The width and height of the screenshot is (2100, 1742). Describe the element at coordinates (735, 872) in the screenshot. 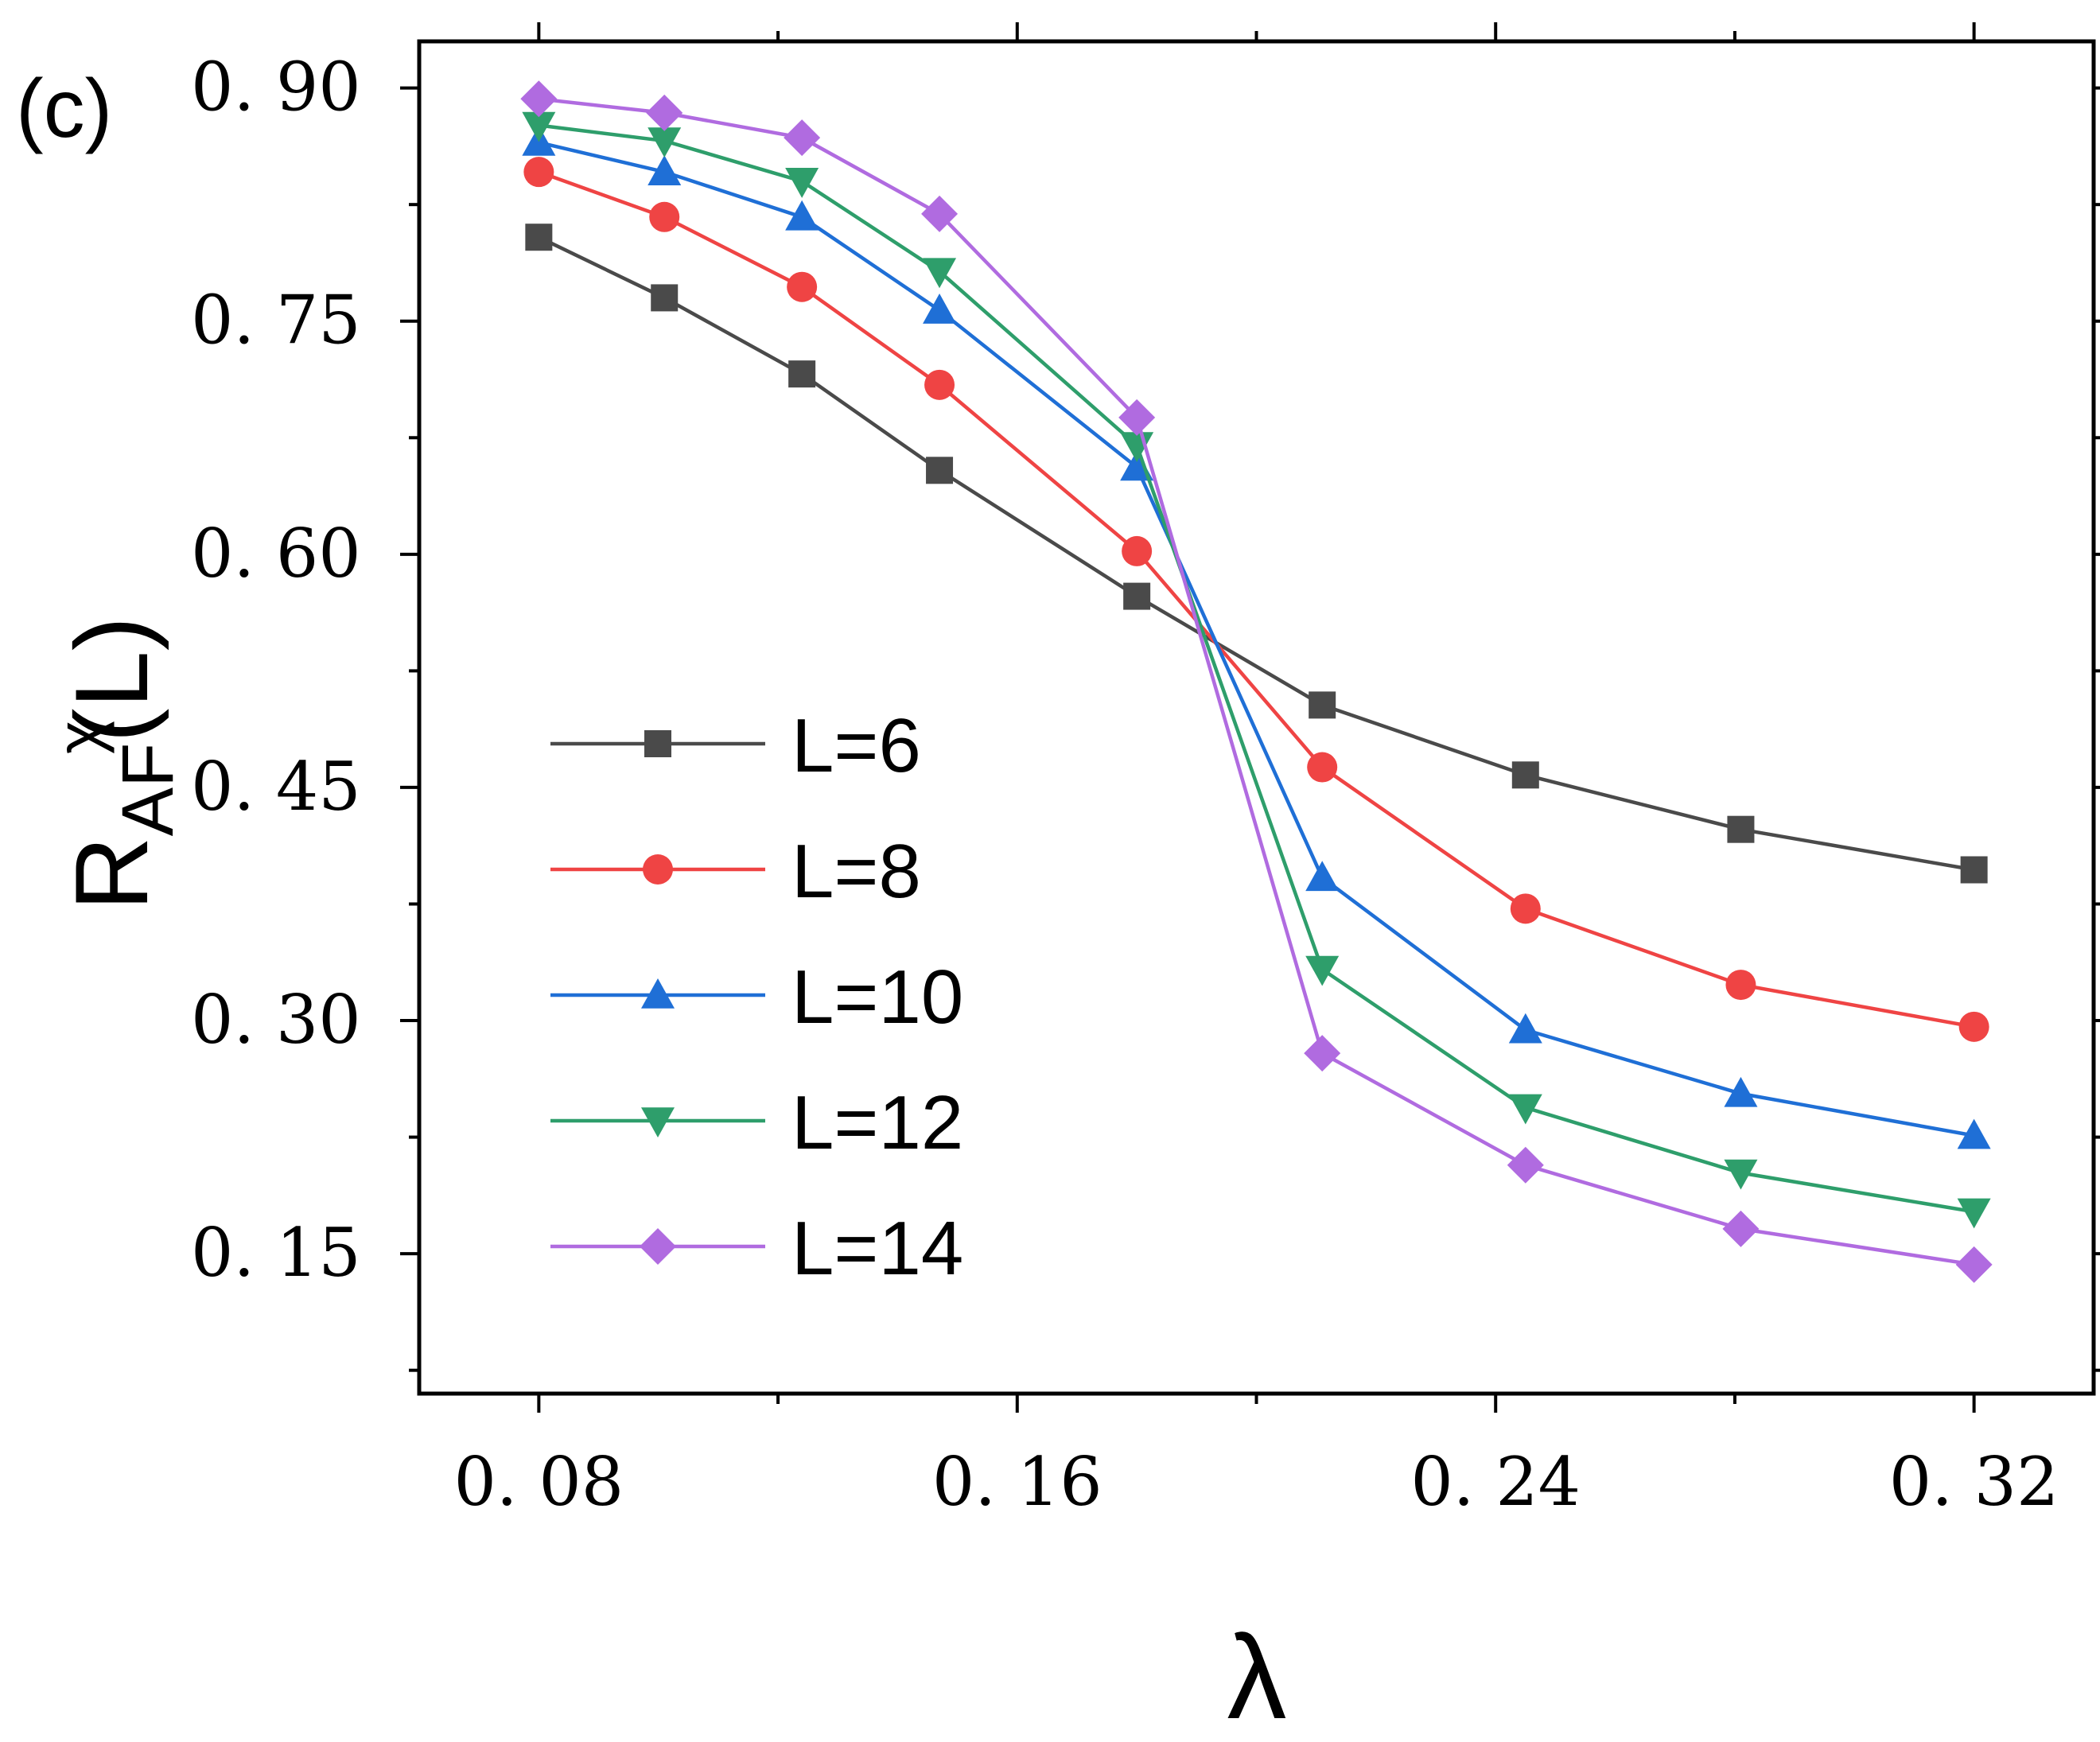

I see `legend-item: L=8` at that location.